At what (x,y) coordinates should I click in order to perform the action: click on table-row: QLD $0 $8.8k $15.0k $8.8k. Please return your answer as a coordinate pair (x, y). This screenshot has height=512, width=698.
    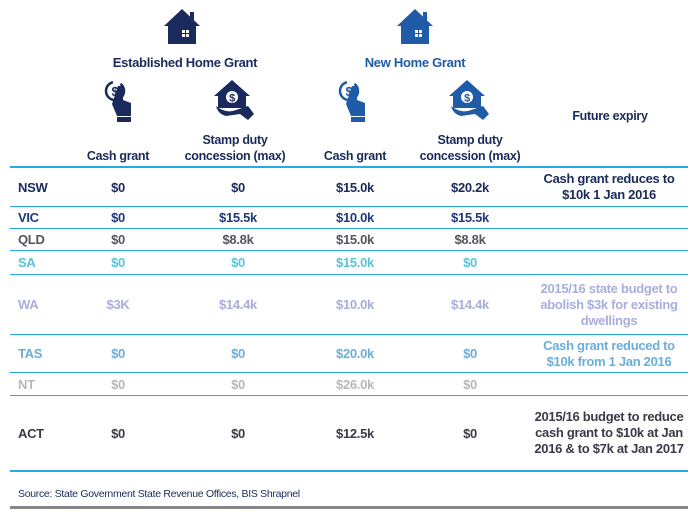
    Looking at the image, I should click on (349, 240).